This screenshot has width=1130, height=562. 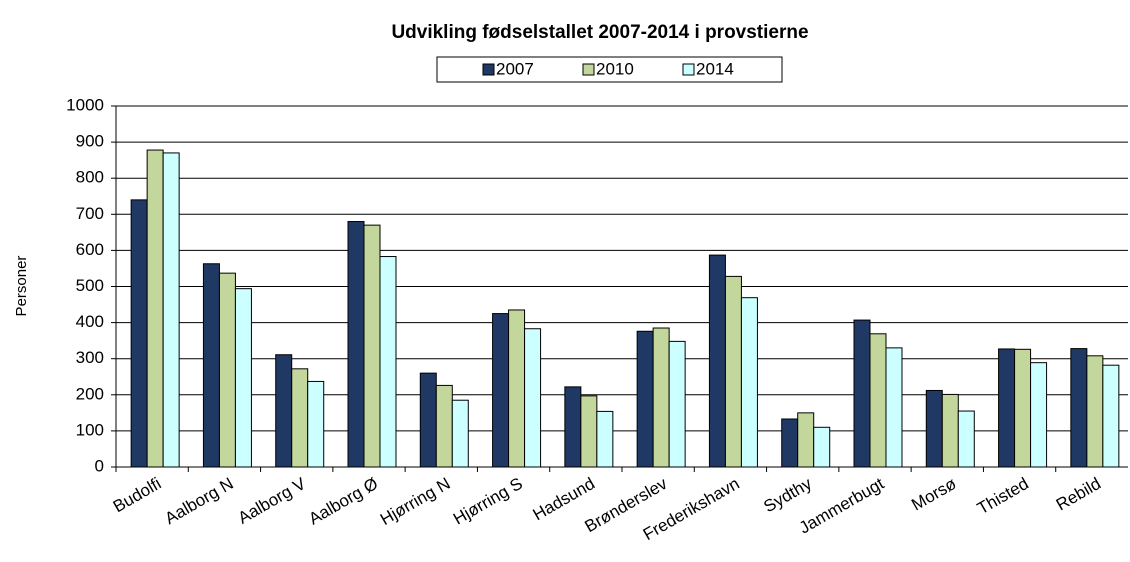 I want to click on x-tick-label: Morsø, so click(x=933, y=494).